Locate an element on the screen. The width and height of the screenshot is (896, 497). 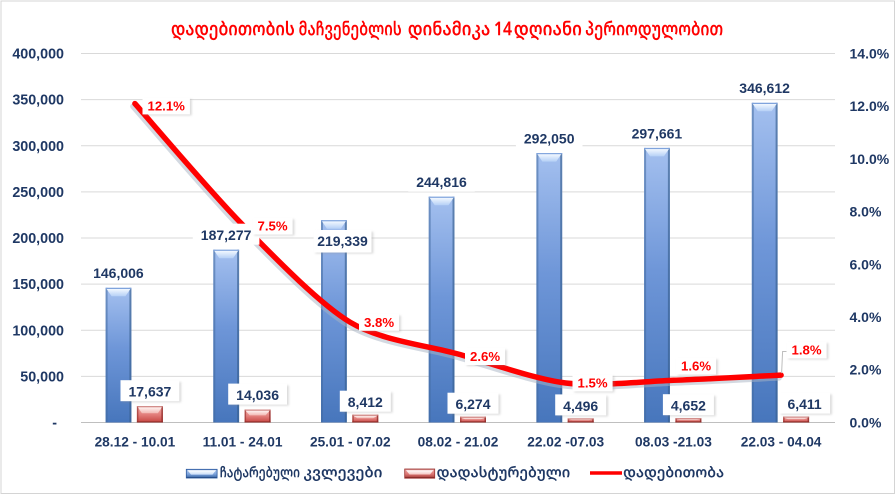
svg-text: 25.01 - 07.02 is located at coordinates (350, 441).